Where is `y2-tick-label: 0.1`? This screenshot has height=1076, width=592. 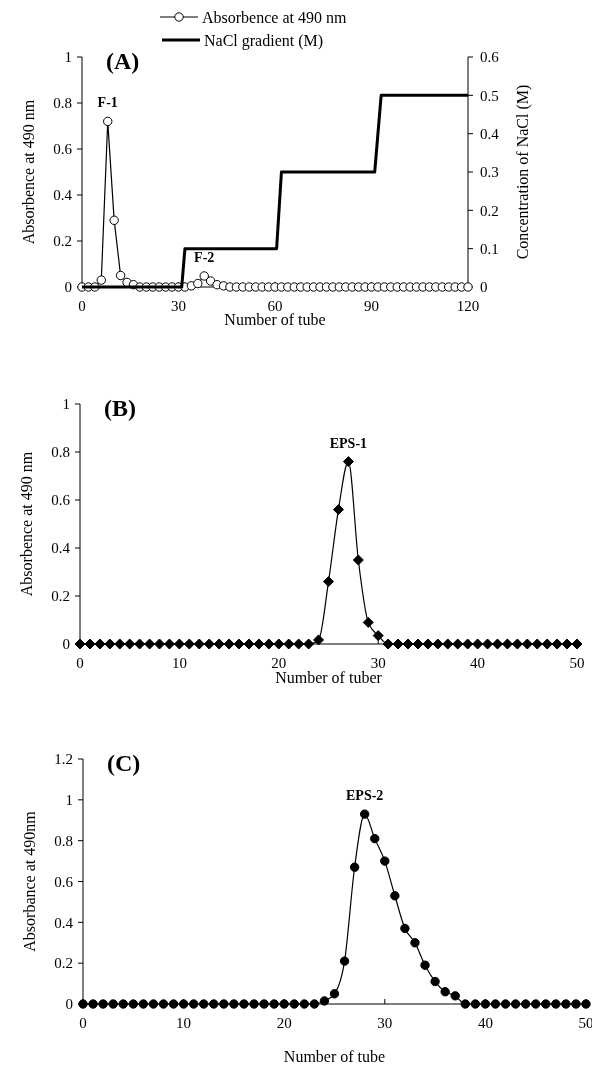
y2-tick-label: 0.1 is located at coordinates (489, 248).